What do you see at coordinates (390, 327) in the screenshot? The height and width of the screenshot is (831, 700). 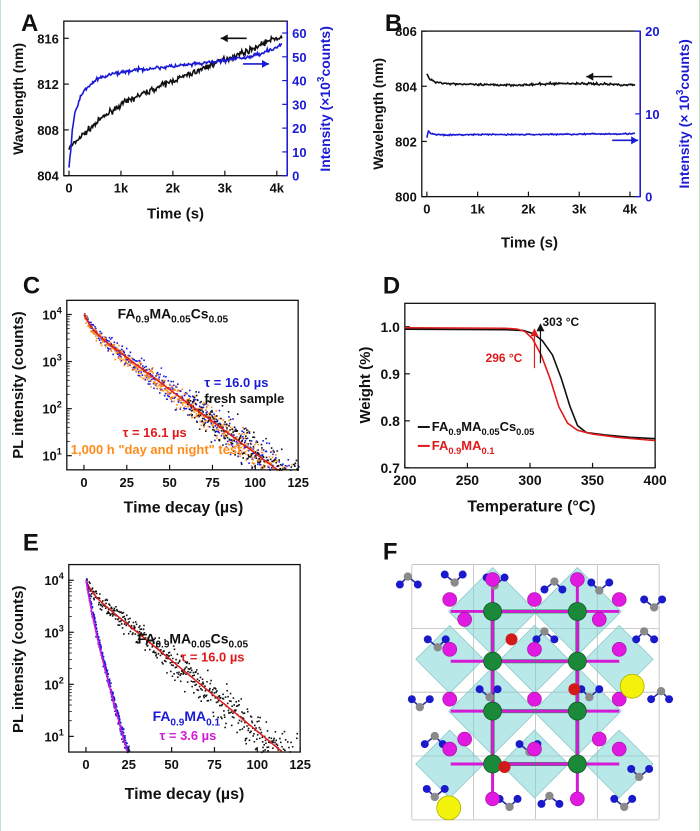 I see `y-tick-label: 1.0` at bounding box center [390, 327].